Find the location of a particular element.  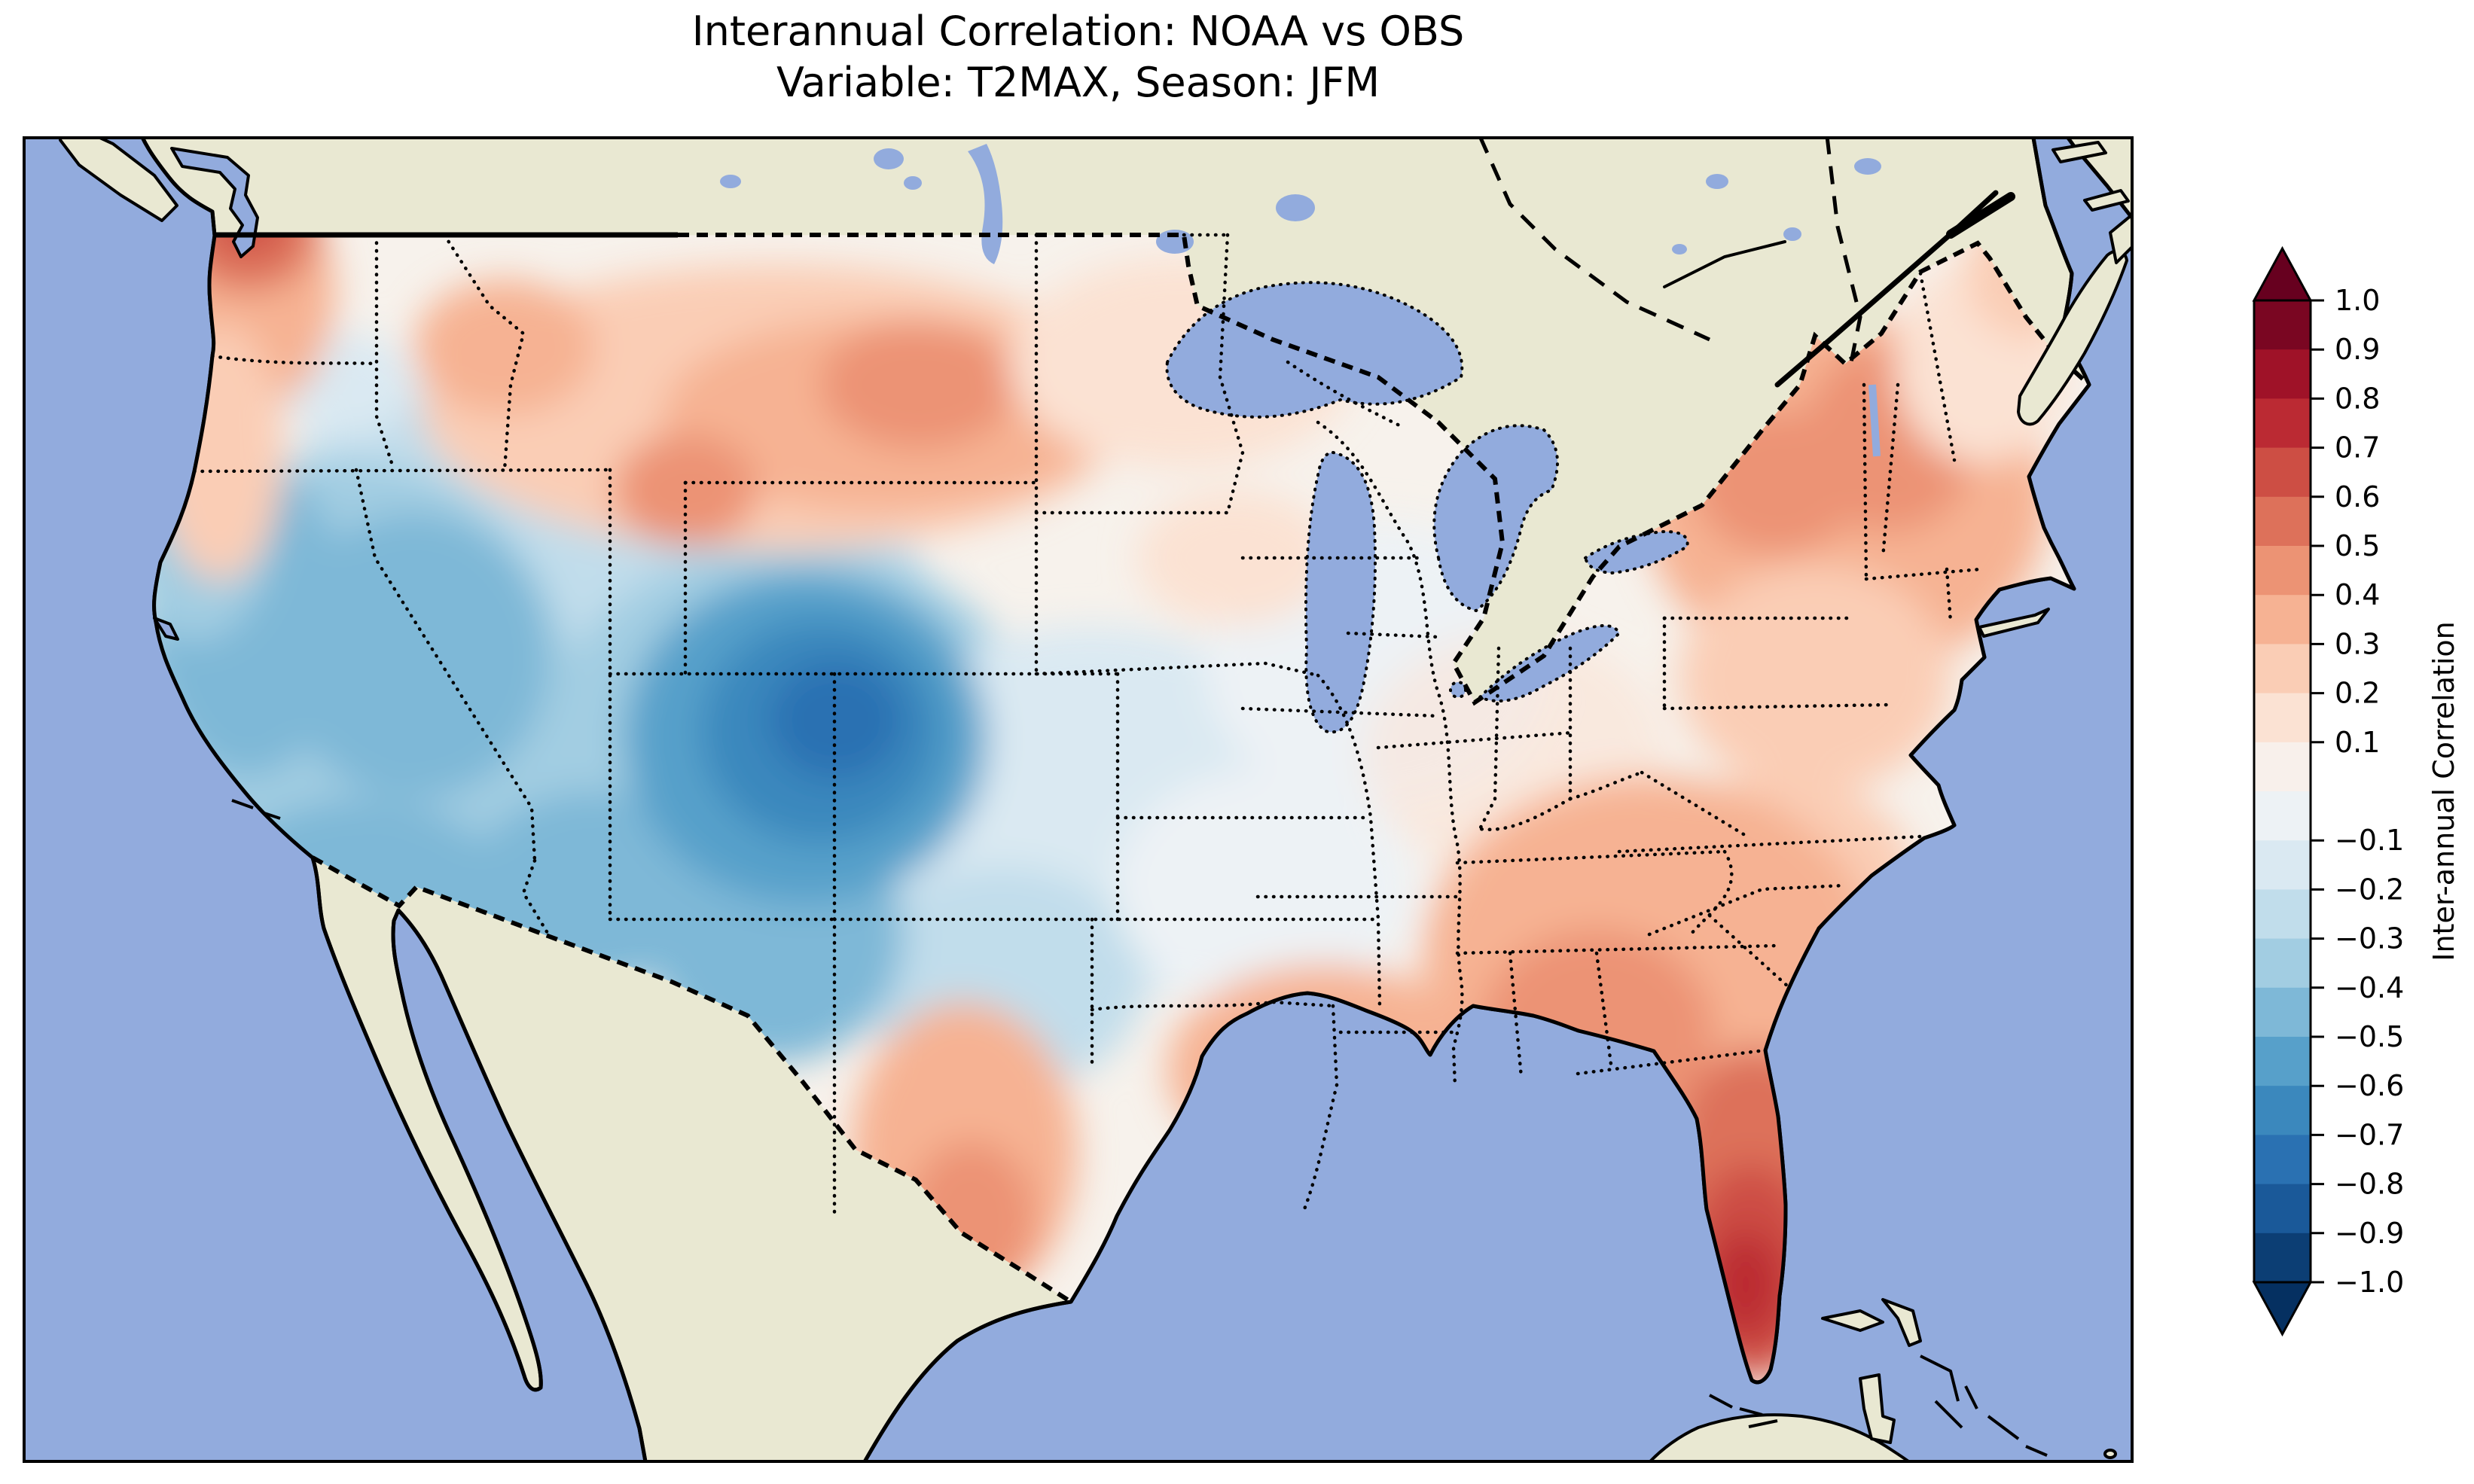

colorbar-tick-label: 0.7 is located at coordinates (2357, 448).